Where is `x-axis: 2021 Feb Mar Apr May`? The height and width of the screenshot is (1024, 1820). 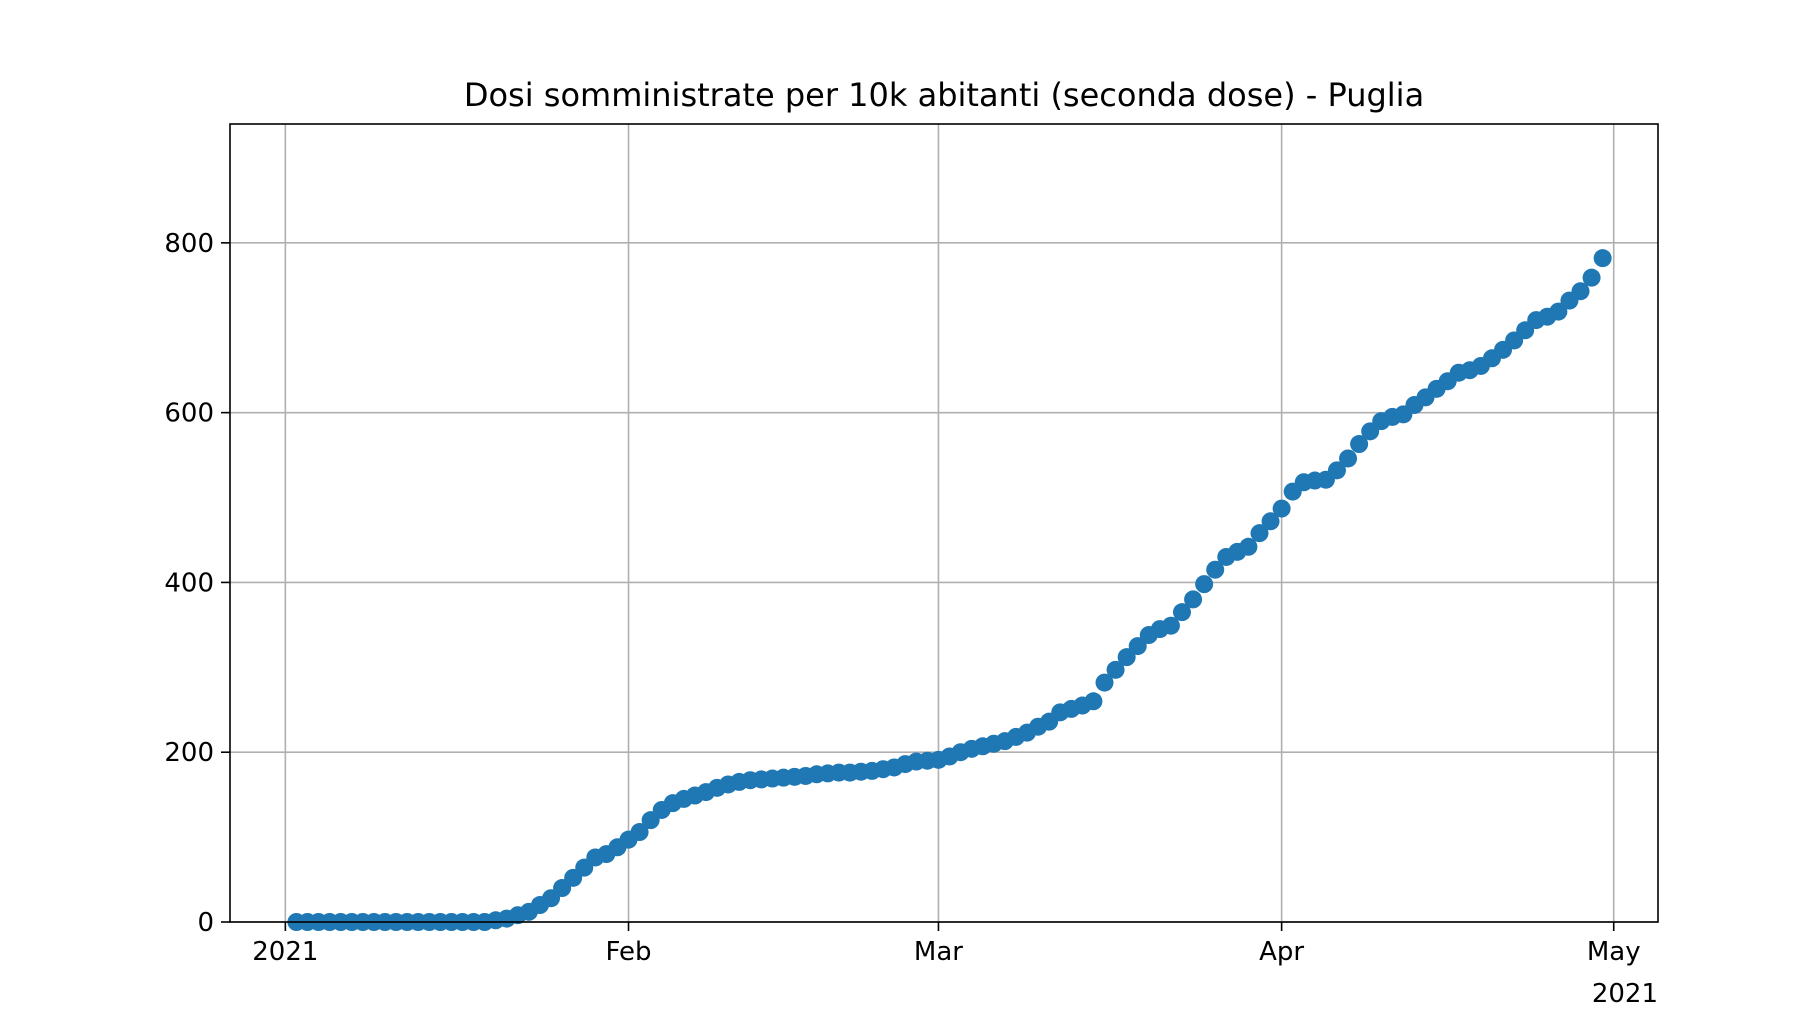
x-axis: 2021 Feb Mar Apr May is located at coordinates (946, 944).